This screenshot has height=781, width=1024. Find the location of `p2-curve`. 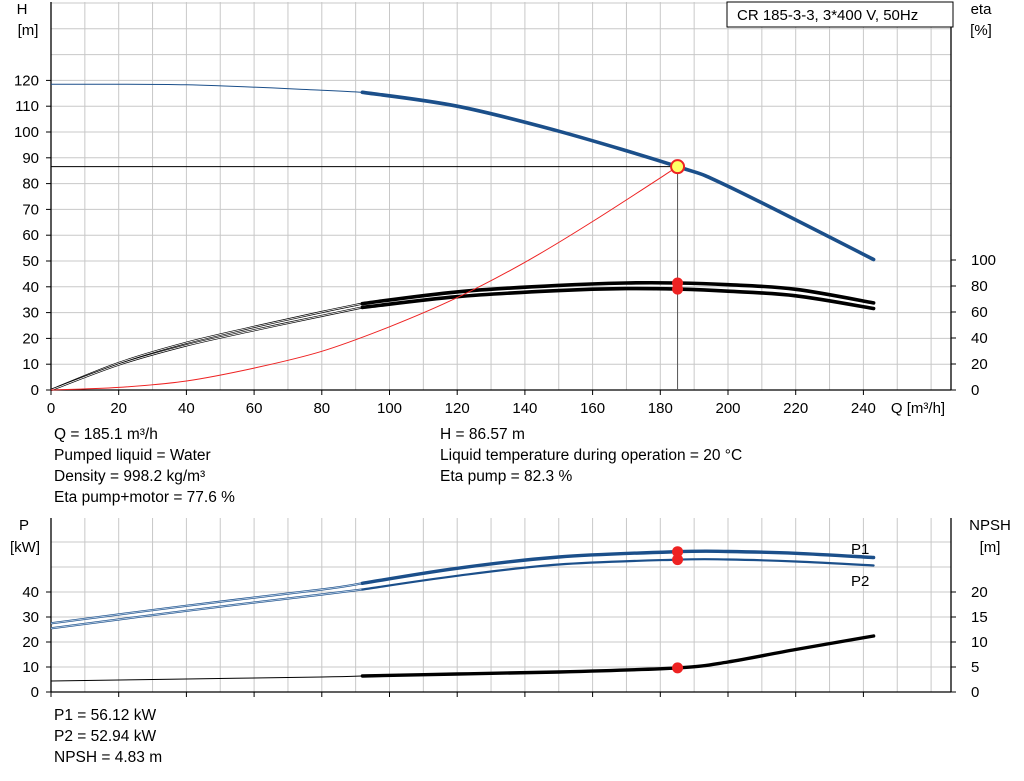

p2-curve is located at coordinates (618, 574).